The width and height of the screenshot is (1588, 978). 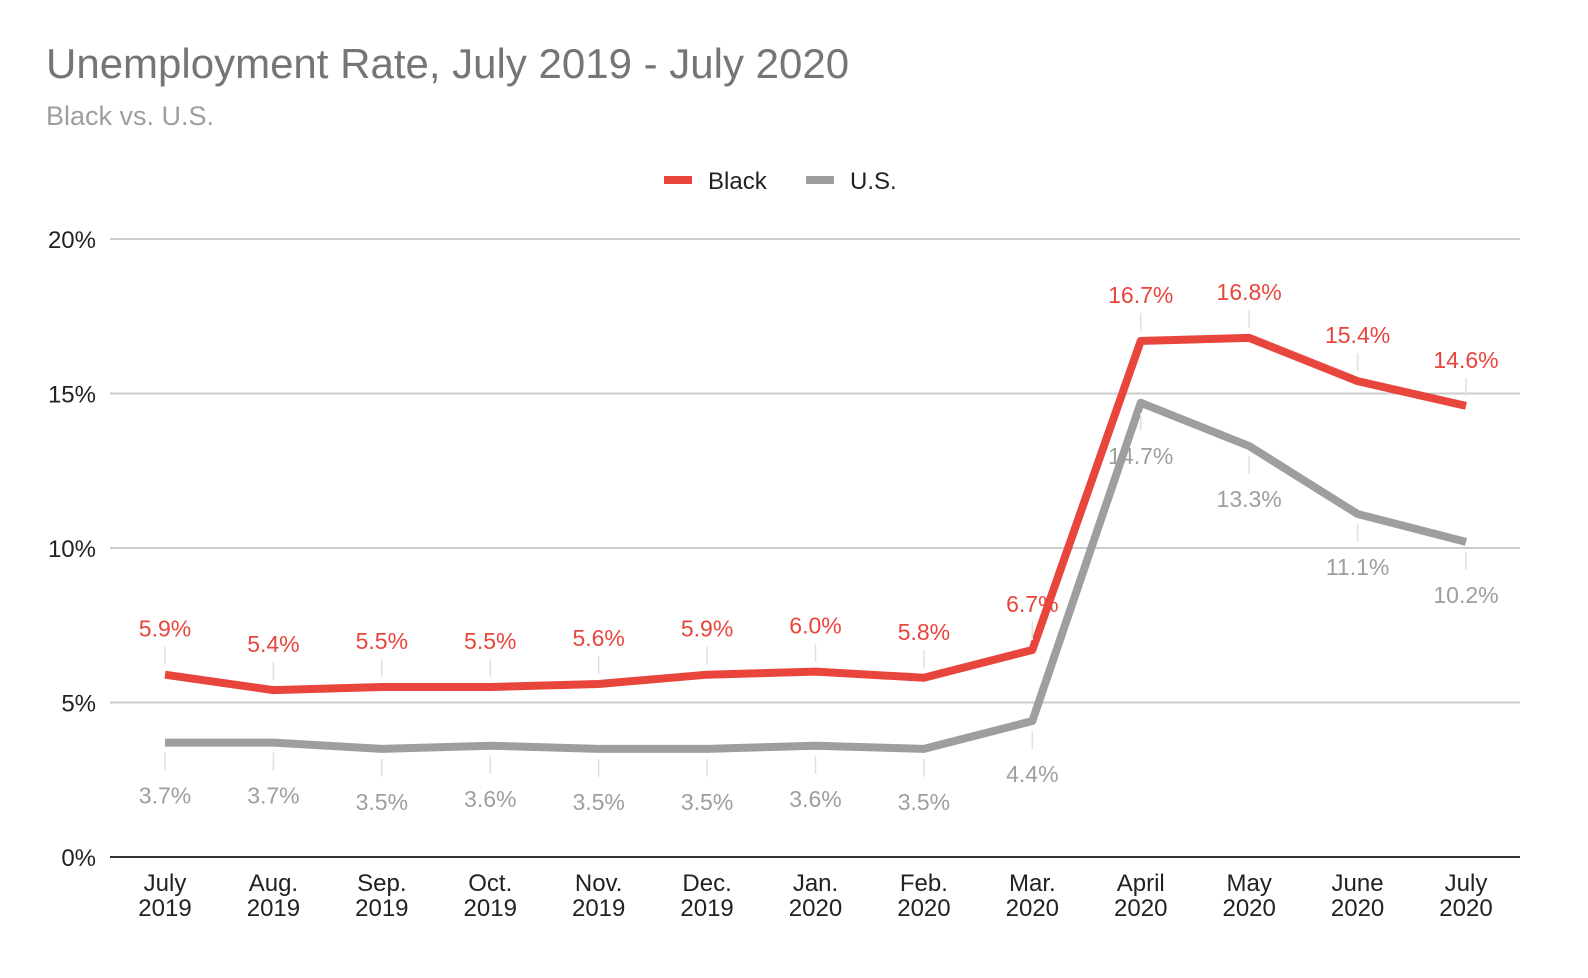 What do you see at coordinates (815, 883) in the screenshot?
I see `x-tick-label: Jan.` at bounding box center [815, 883].